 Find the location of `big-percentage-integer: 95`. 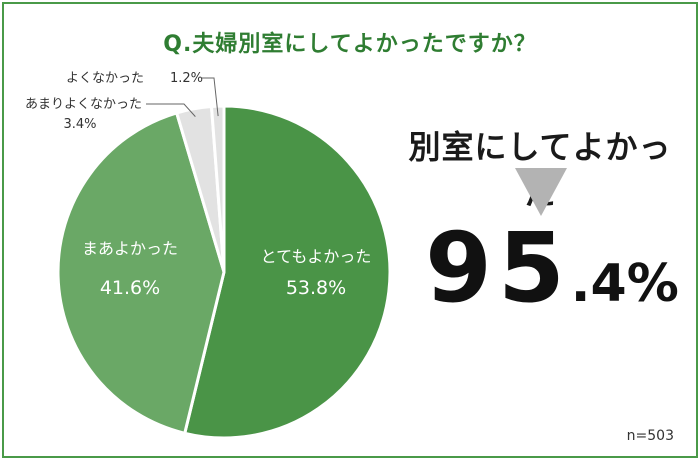

big-percentage-integer: 95 is located at coordinates (498, 268).